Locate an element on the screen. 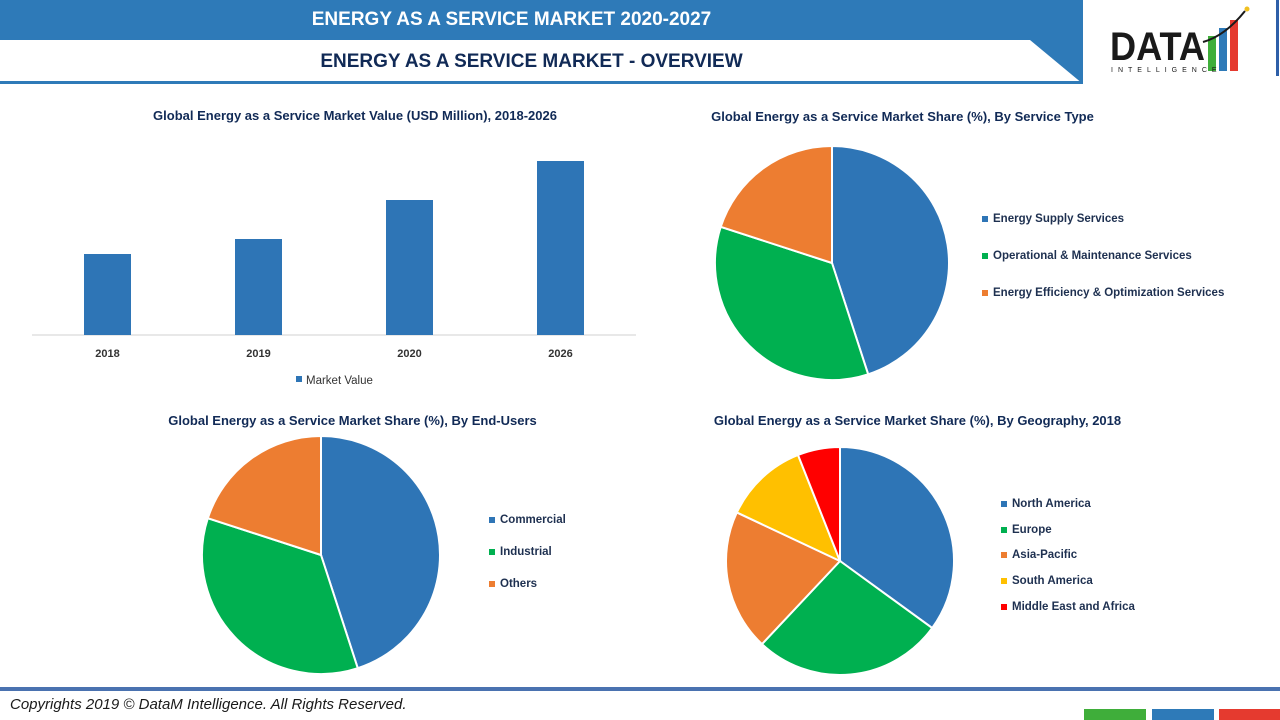 The height and width of the screenshot is (720, 1280). legend-label: South America is located at coordinates (1052, 580).